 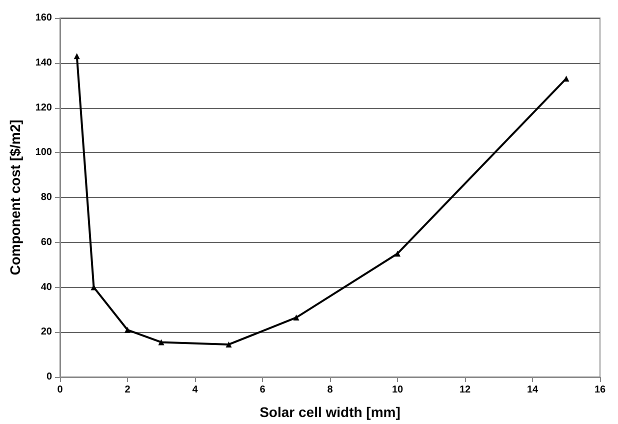 What do you see at coordinates (43, 152) in the screenshot?
I see `y-tick-label: 100` at bounding box center [43, 152].